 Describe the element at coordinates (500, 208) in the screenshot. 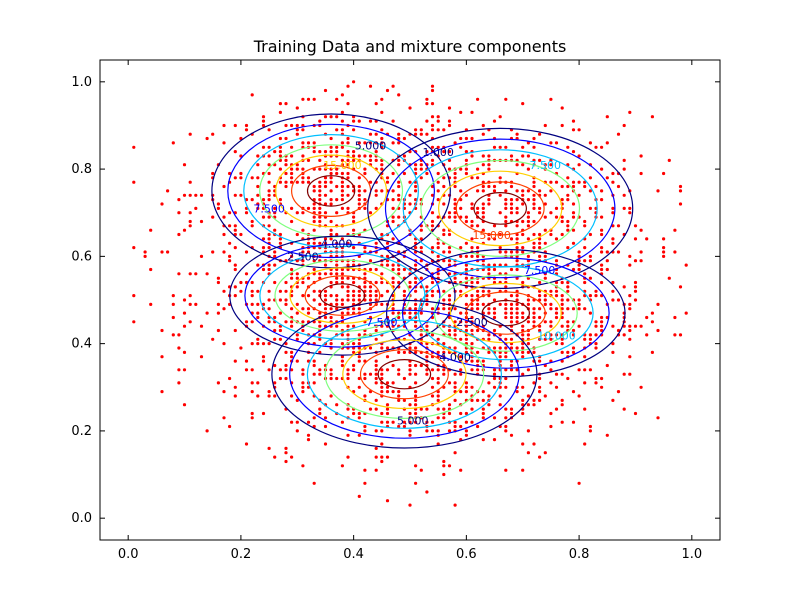

I see `contour-line` at that location.